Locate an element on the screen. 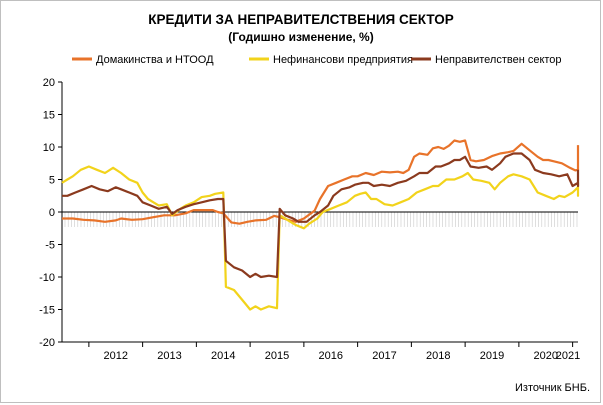  y-tick-label: 20 is located at coordinates (49, 83).